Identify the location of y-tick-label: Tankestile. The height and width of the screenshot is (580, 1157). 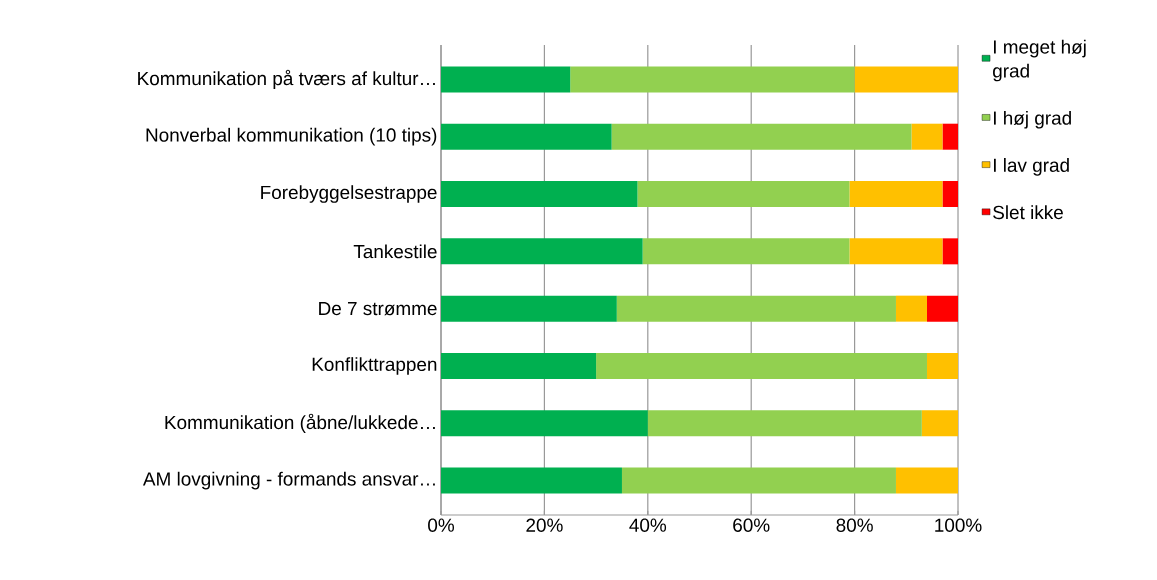
(395, 251).